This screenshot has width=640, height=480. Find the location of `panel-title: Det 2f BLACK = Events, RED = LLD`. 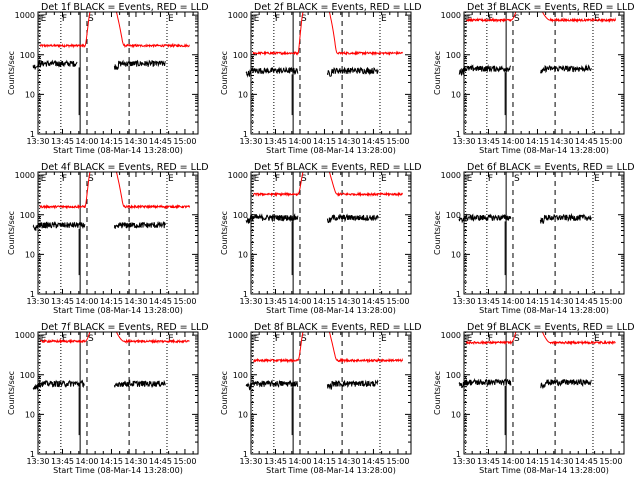

panel-title: Det 2f BLACK = Events, RED = LLD is located at coordinates (338, 7).